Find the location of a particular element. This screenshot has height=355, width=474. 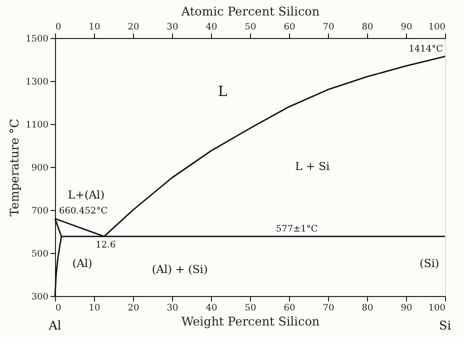

annotation: 660.452°C is located at coordinates (83, 211).